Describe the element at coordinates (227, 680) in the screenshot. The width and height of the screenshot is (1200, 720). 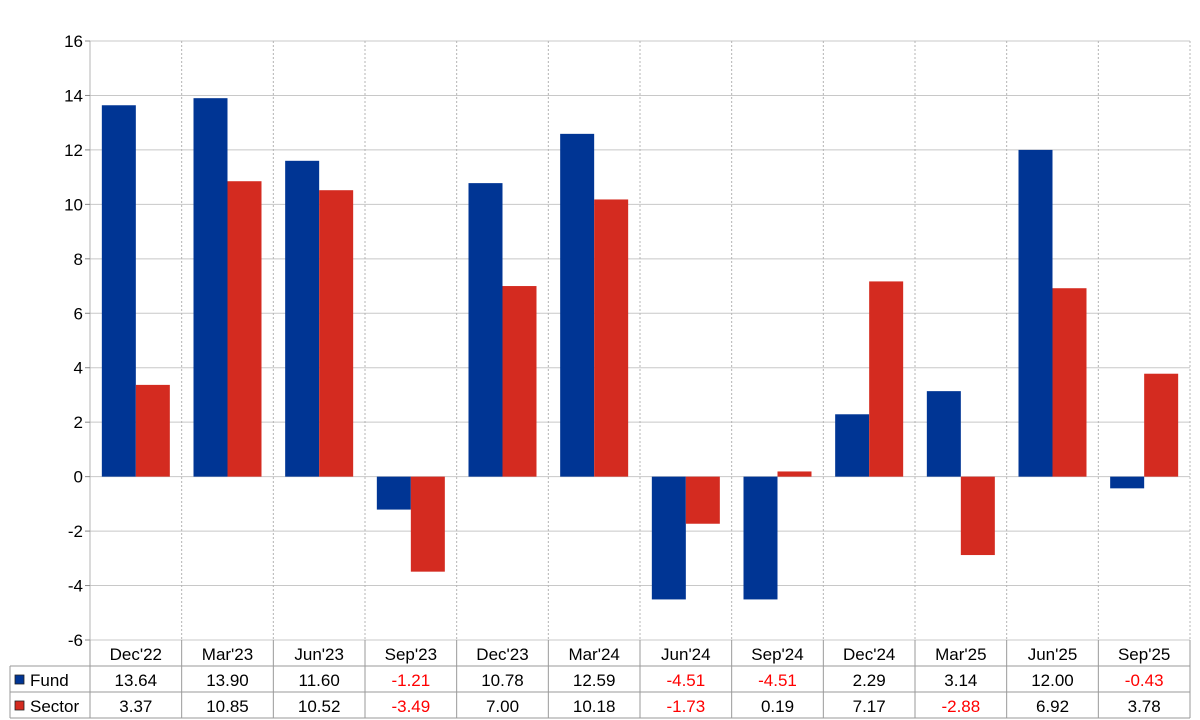
I see `table-cell-value: 13.90` at that location.